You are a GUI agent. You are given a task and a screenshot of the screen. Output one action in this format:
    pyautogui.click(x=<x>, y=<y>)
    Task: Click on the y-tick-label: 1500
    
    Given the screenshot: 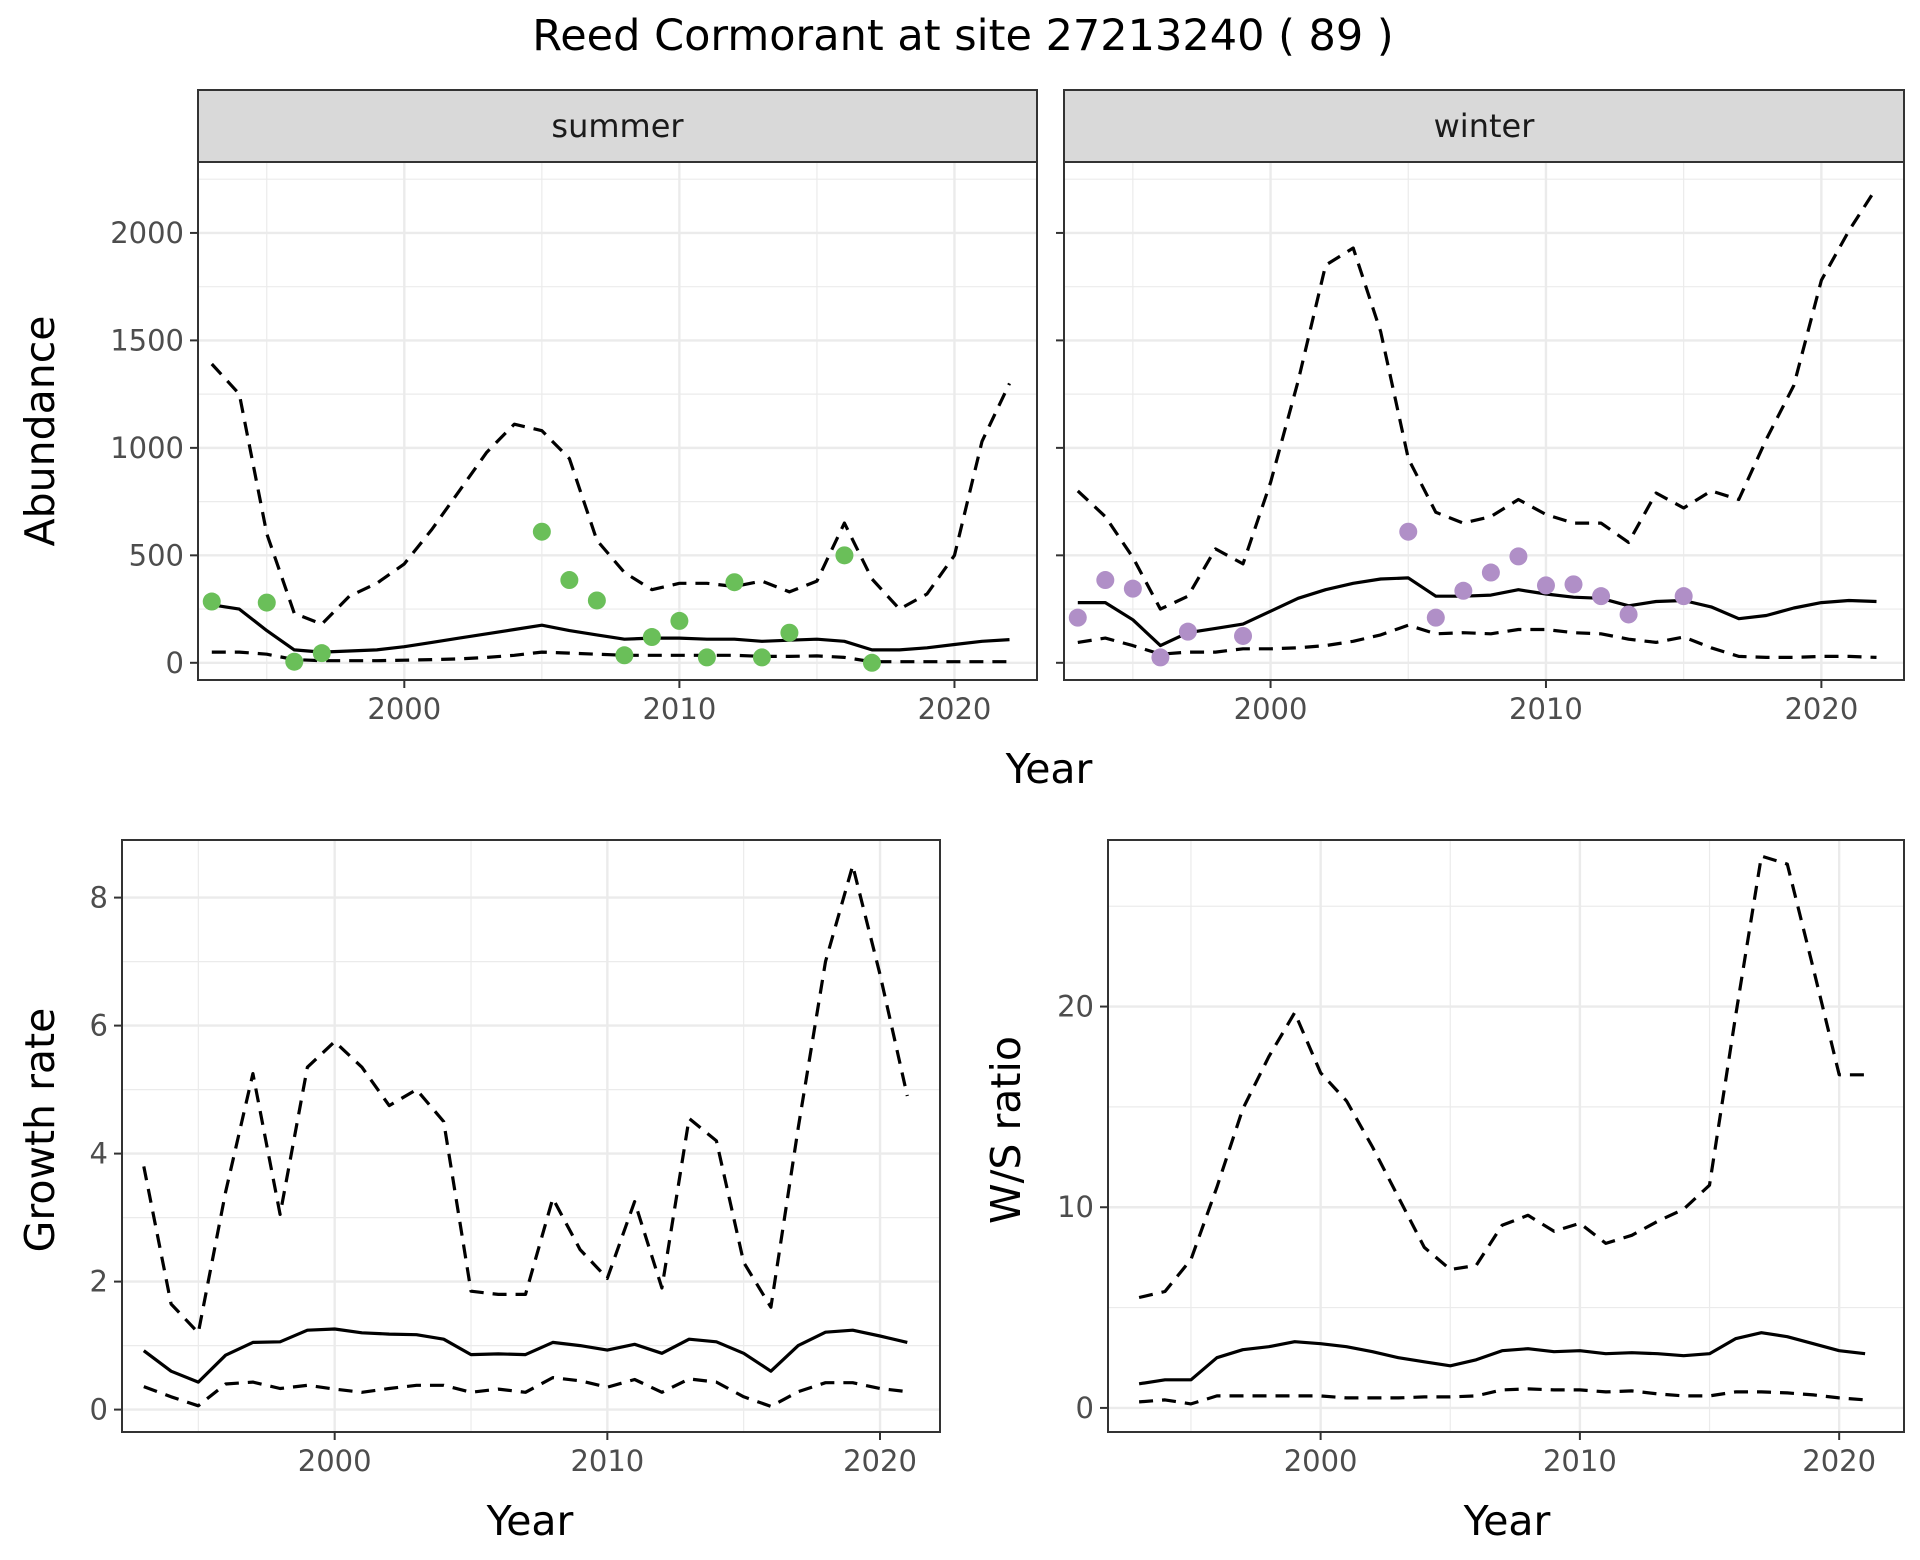 What is the action you would take?
    pyautogui.click(x=147, y=340)
    